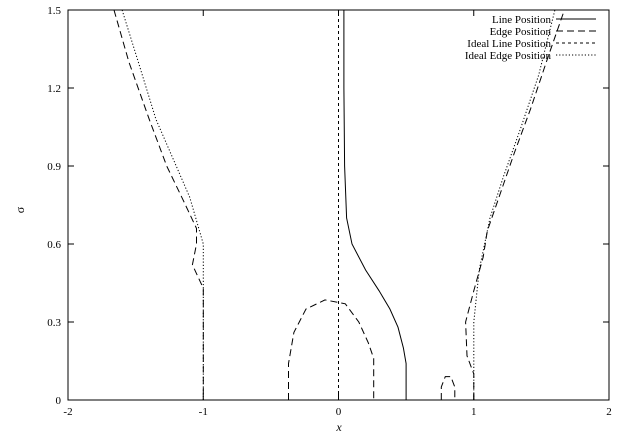 The width and height of the screenshot is (617, 434). What do you see at coordinates (339, 412) in the screenshot?
I see `x-tick-label: 0` at bounding box center [339, 412].